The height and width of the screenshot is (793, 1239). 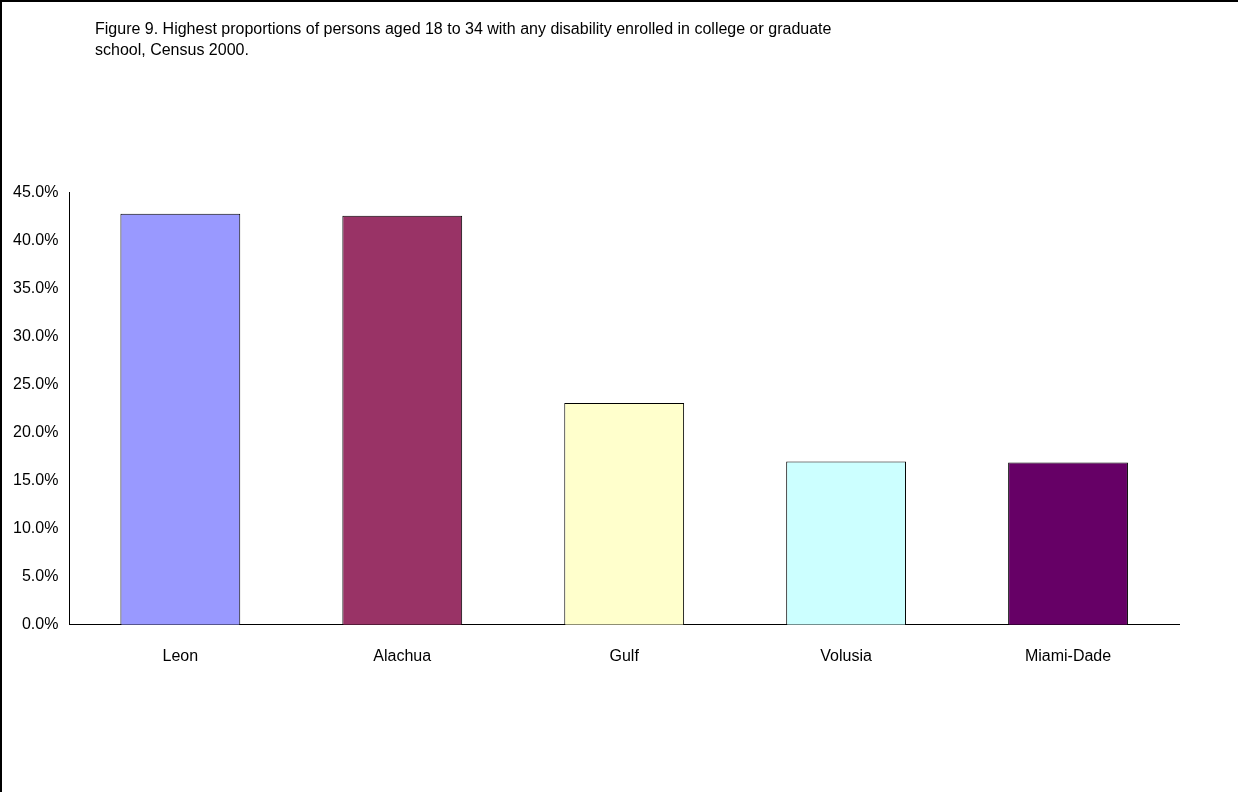 What do you see at coordinates (35, 432) in the screenshot?
I see `y-tick-label: 20.0%` at bounding box center [35, 432].